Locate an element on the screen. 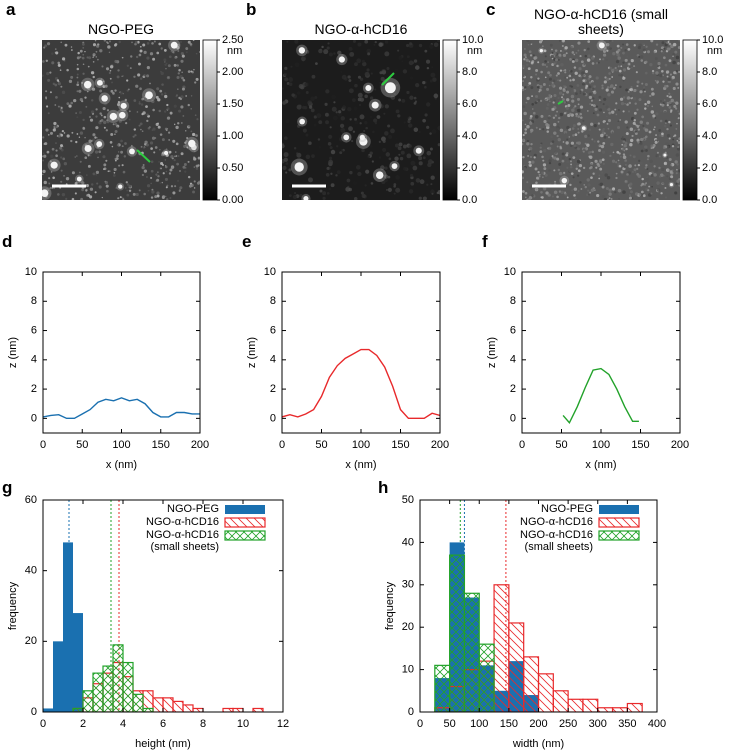 The width and height of the screenshot is (734, 753). x-tick-label: 300 is located at coordinates (598, 724).